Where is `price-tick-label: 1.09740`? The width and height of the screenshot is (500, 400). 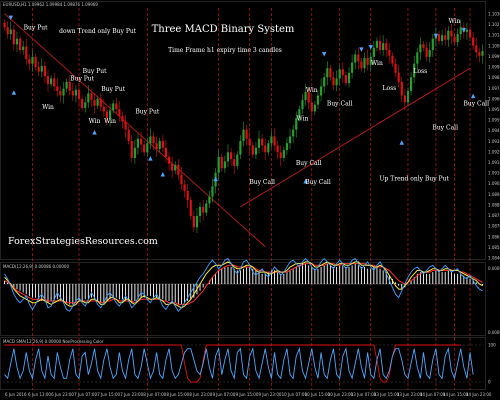 price-tick-label: 1.09740 is located at coordinates (494, 88).